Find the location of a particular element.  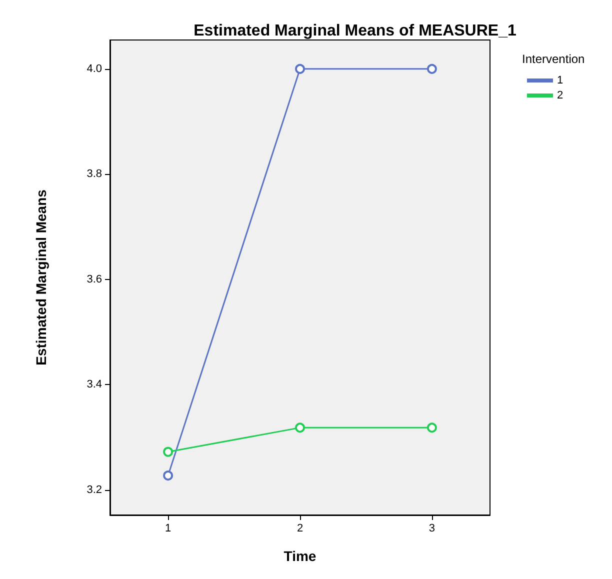

x-tick-label: 1 is located at coordinates (168, 528).